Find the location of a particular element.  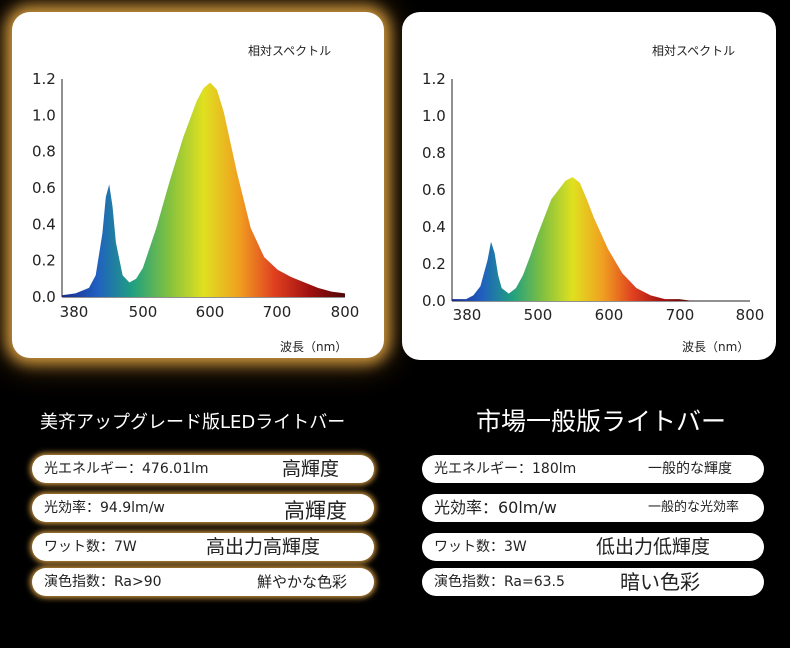

spec-pill-wattage: ワット数：3W 低出力低輝度 is located at coordinates (593, 547).